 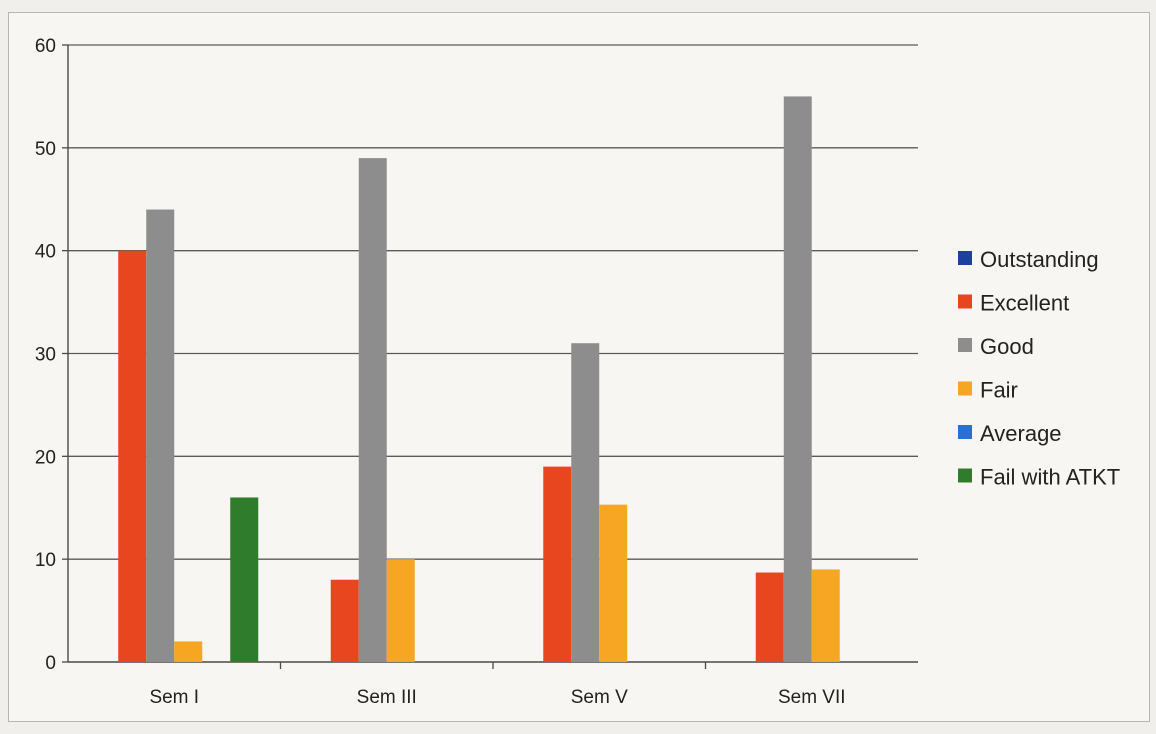 I want to click on y-tick-label: 40, so click(x=45, y=252).